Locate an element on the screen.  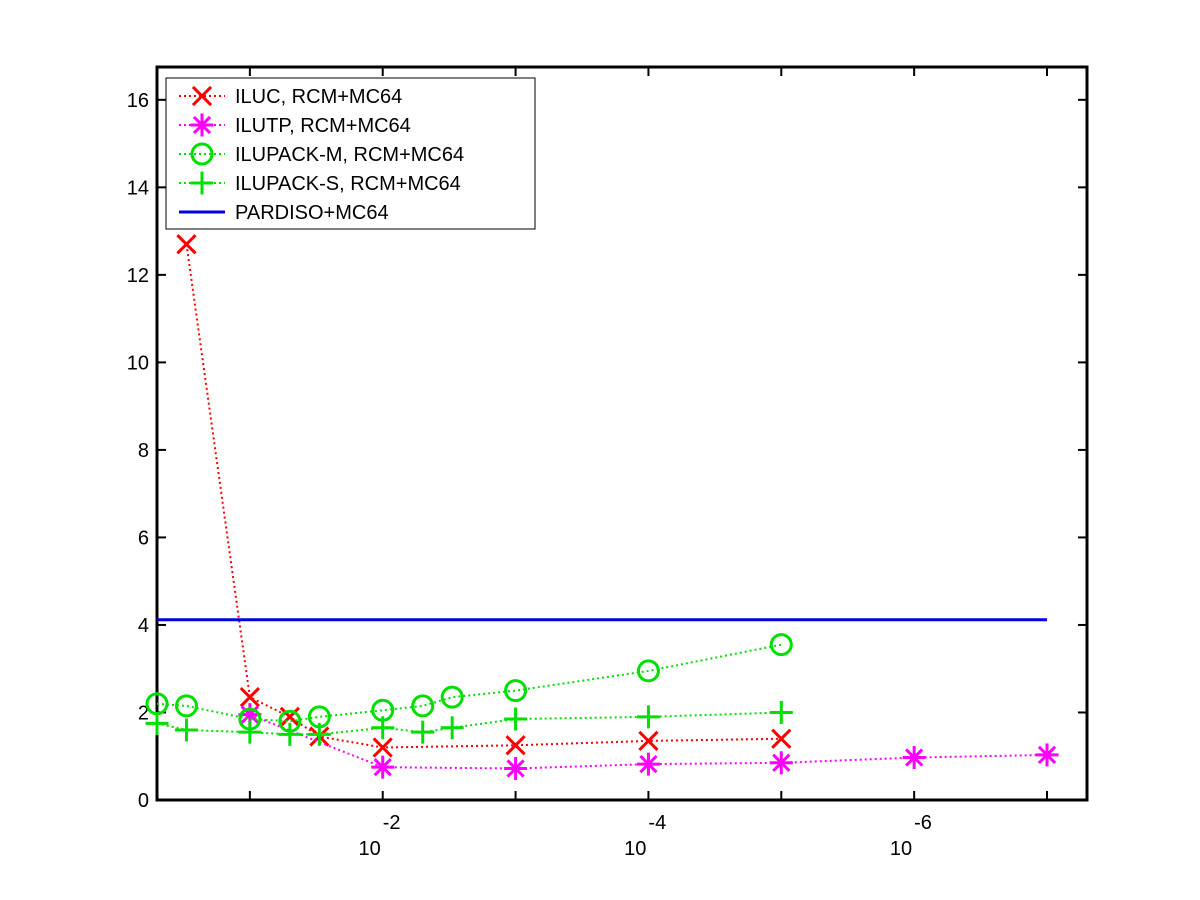
legend-box is located at coordinates (350, 153).